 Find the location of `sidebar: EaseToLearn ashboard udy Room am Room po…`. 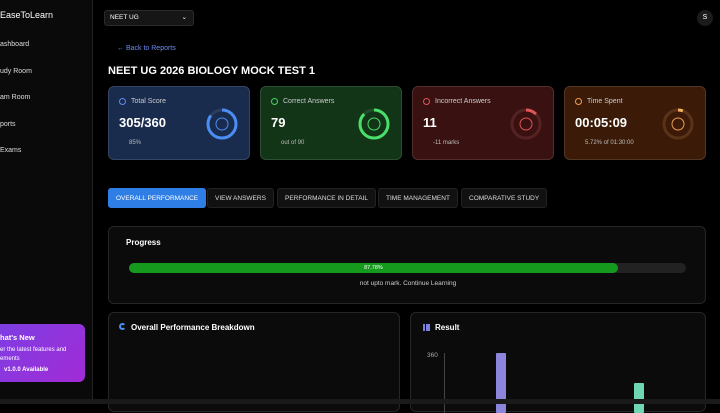

sidebar: EaseToLearn ashboard udy Room am Room po… is located at coordinates (46, 202).